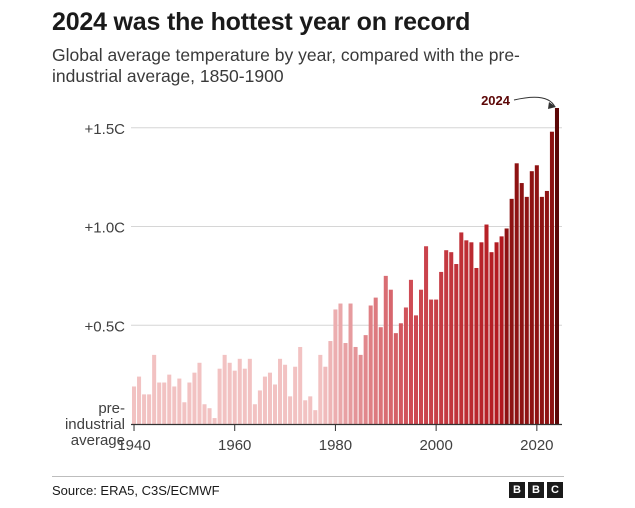  I want to click on bar-1960, so click(234, 397).